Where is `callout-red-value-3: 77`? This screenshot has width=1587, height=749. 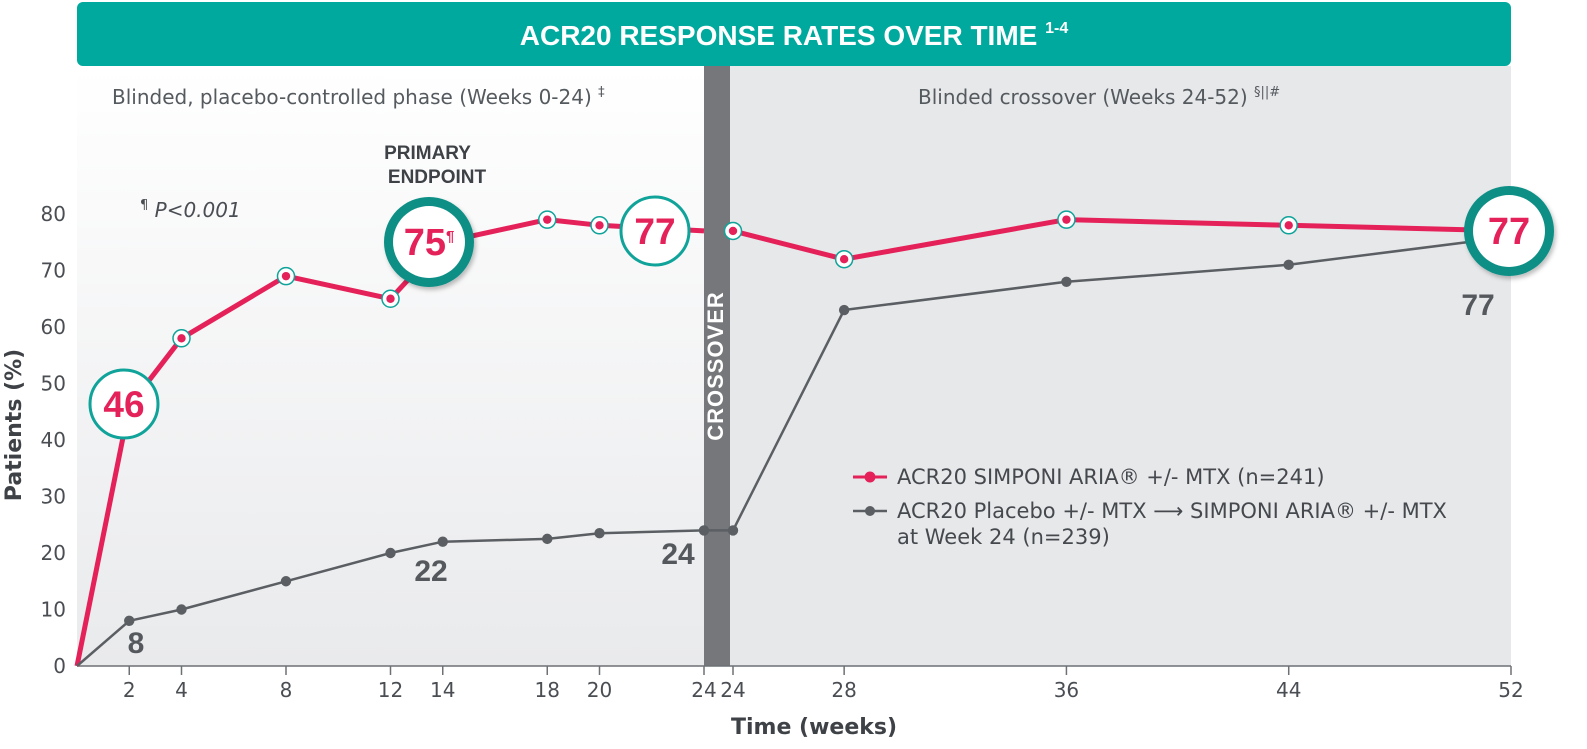 callout-red-value-3: 77 is located at coordinates (1509, 232).